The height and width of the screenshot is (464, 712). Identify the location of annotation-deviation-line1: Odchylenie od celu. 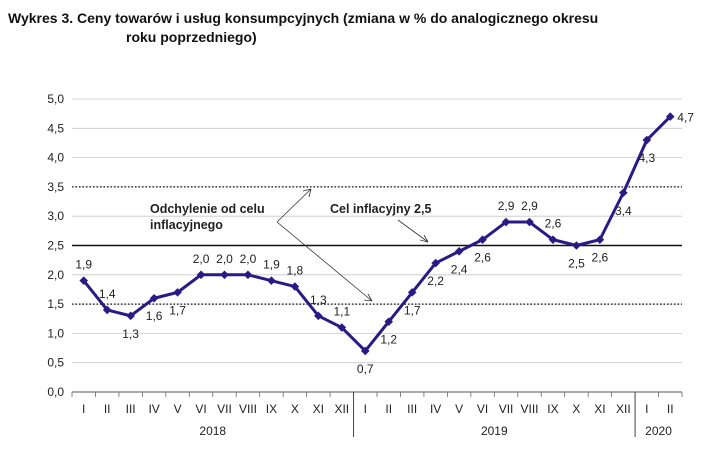
(207, 209).